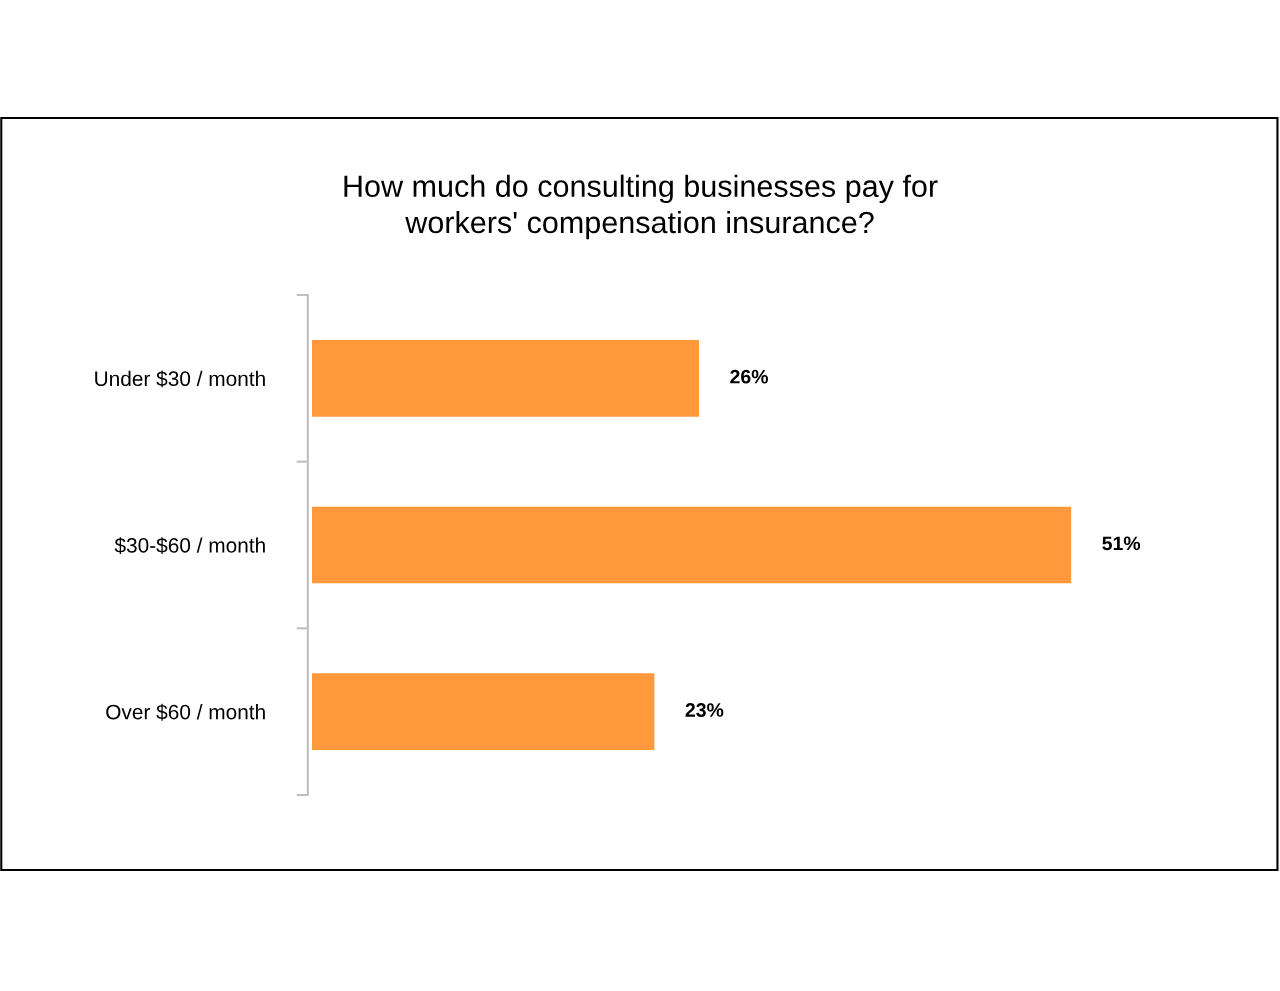  Describe the element at coordinates (185, 712) in the screenshot. I see `y-tick-label: Over $60 / month` at that location.